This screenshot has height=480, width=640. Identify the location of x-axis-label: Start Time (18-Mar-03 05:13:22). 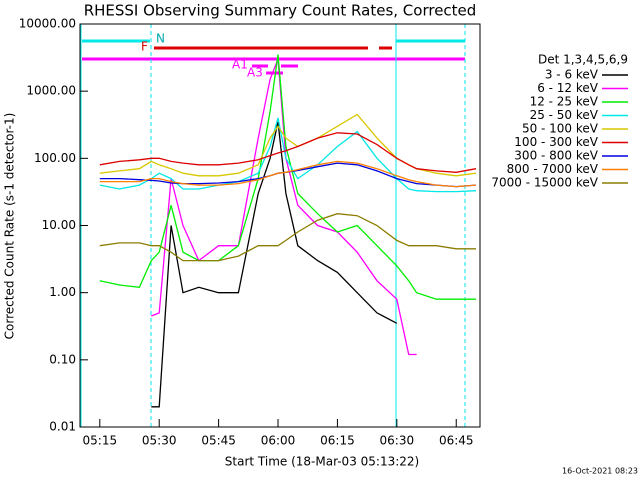
(322, 462).